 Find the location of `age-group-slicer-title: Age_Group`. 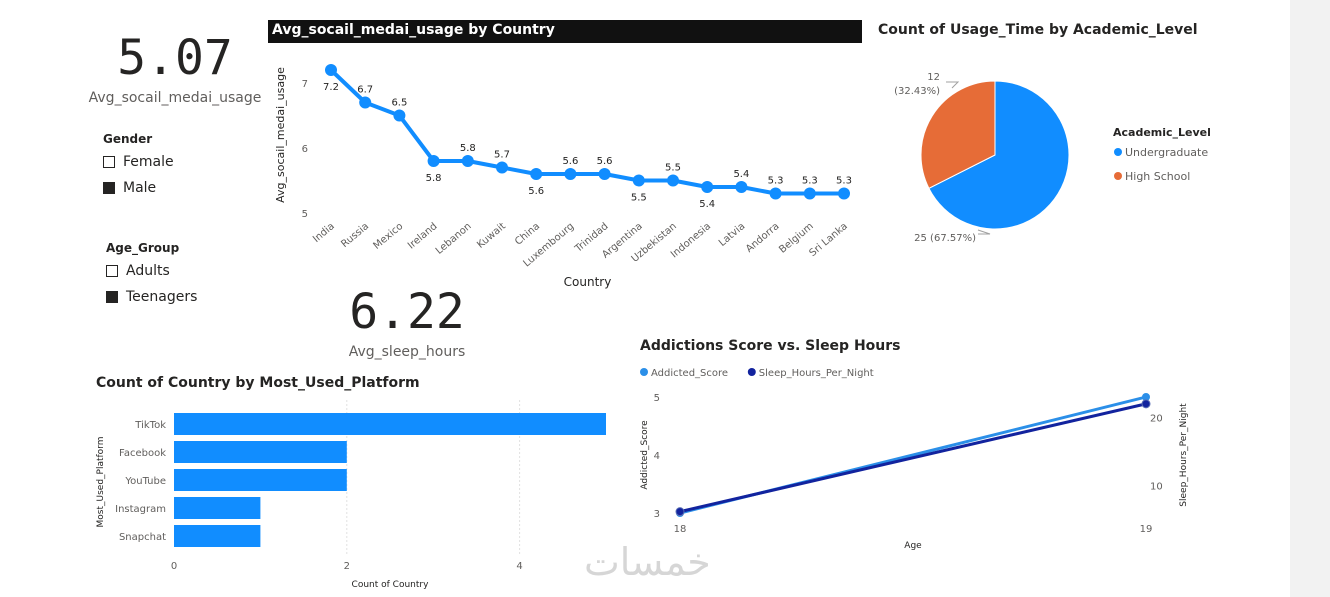

age-group-slicer-title: Age_Group is located at coordinates (143, 248).